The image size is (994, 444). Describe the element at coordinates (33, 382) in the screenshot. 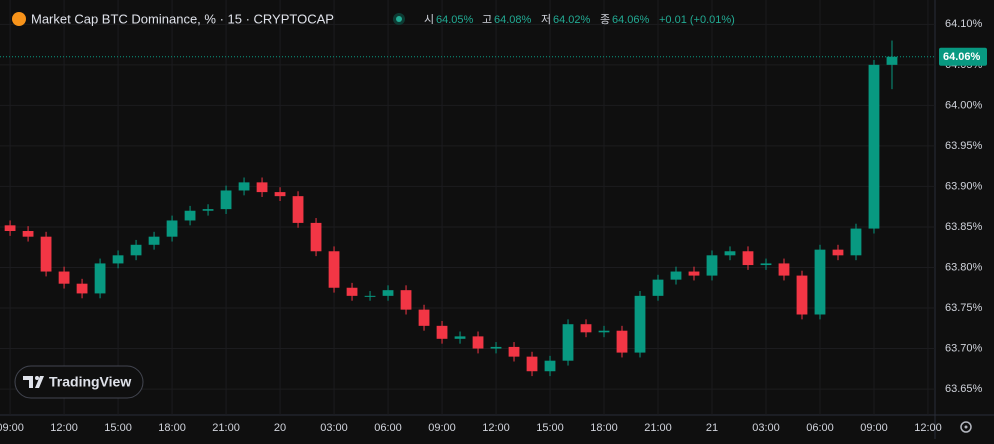

I see `logo-mark` at that location.